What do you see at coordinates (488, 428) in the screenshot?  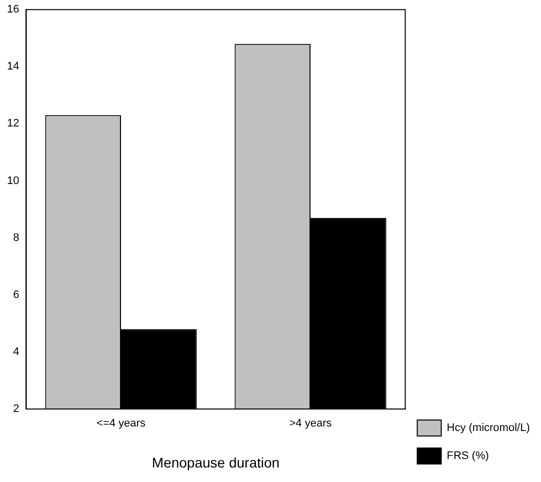 I see `legend-label: Hcy (micromol/L)` at bounding box center [488, 428].